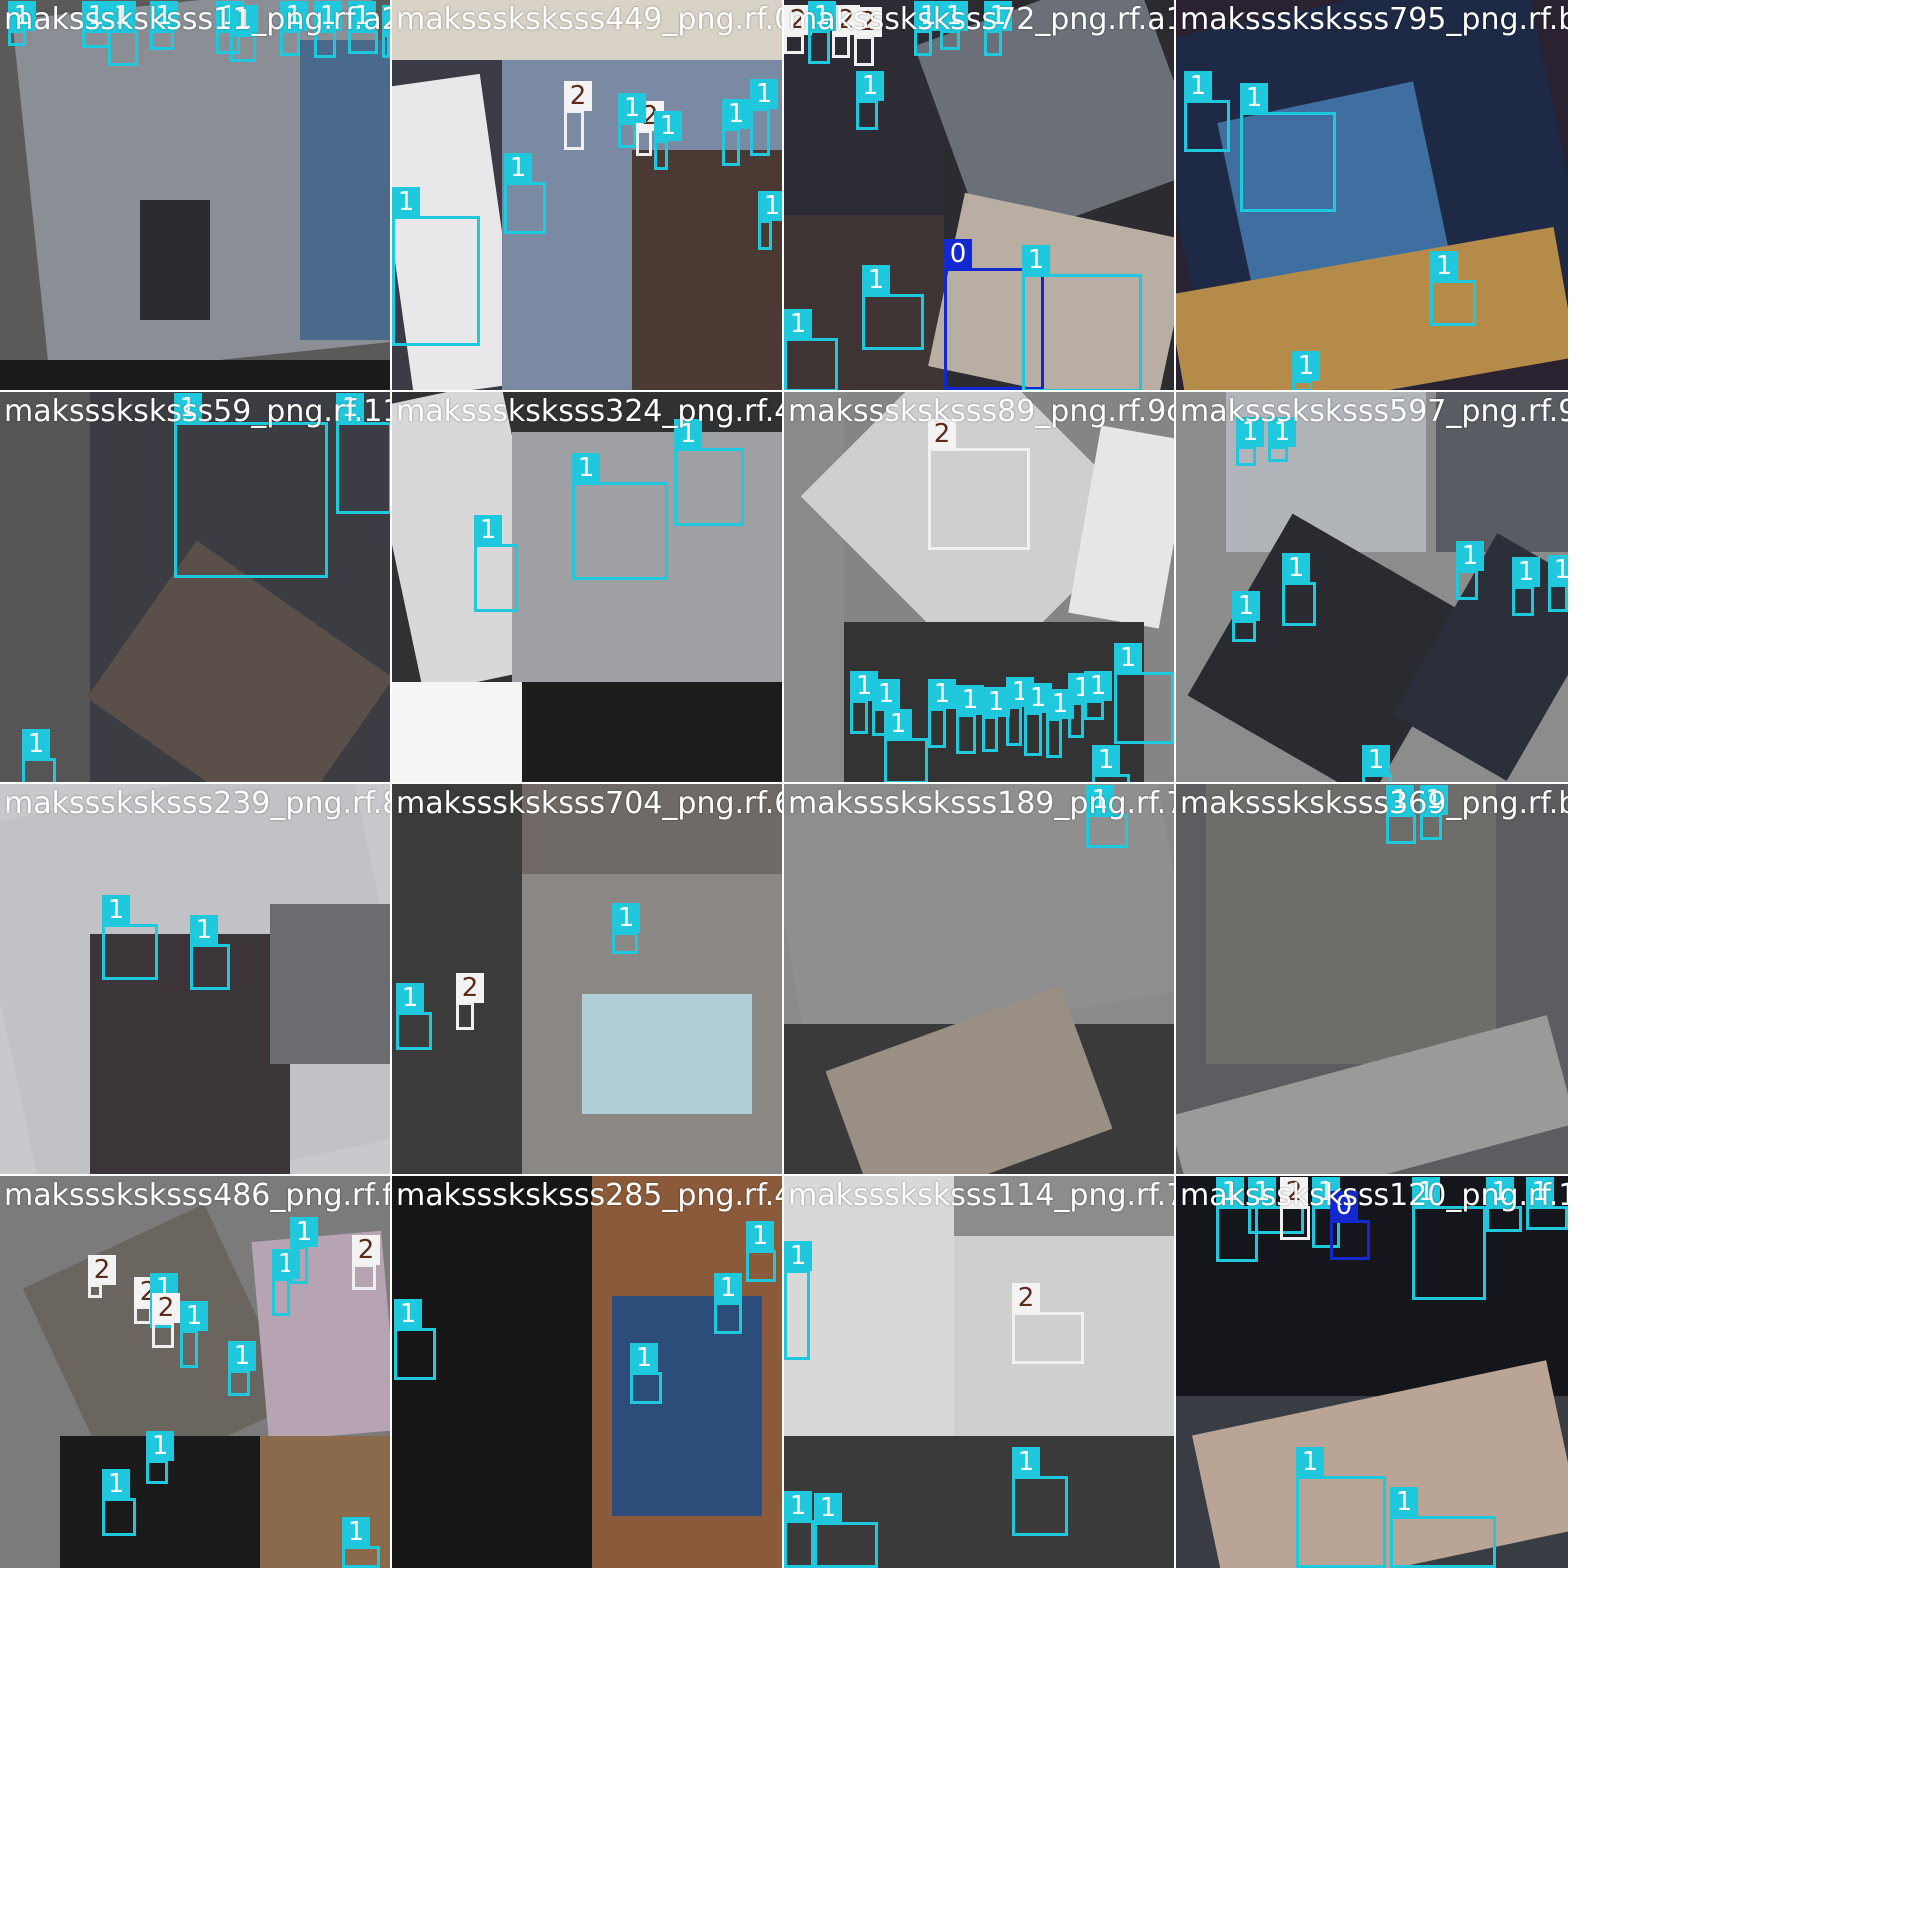 Image resolution: width=1920 pixels, height=1920 pixels. I want to click on mosaic-tile: maksssksksss369_png.rf.b1 1 1, so click(1372, 979).